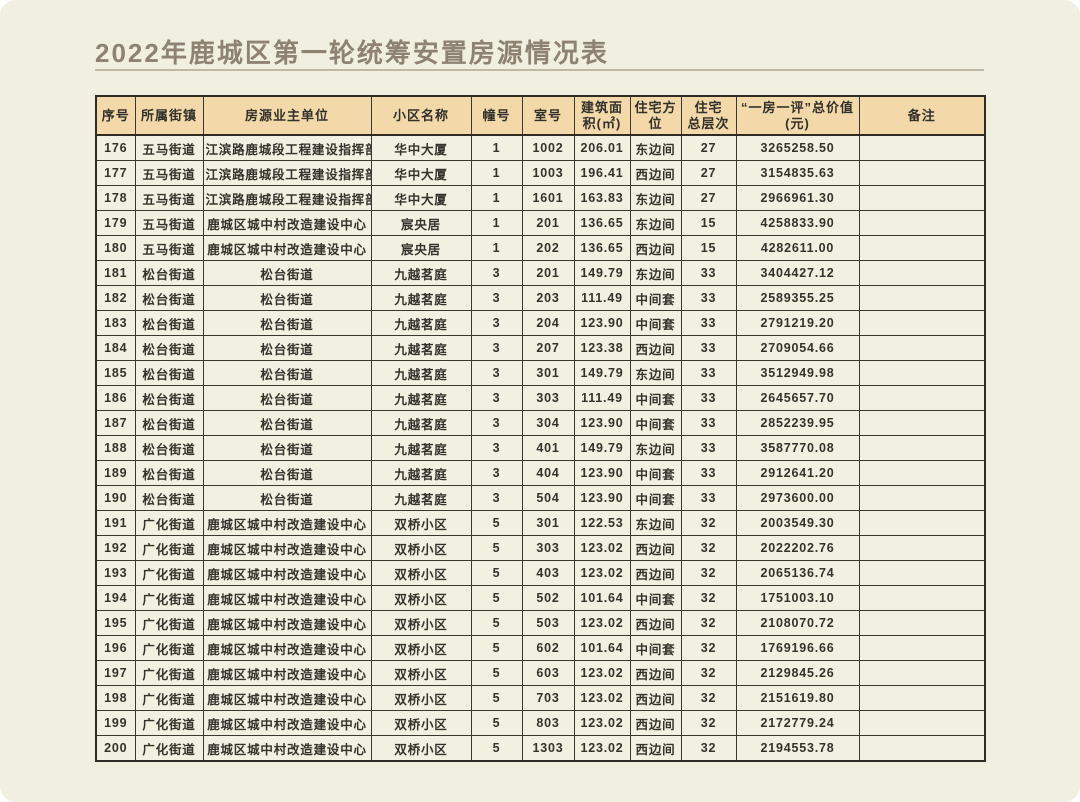  I want to click on table-cell: 178, so click(115, 198).